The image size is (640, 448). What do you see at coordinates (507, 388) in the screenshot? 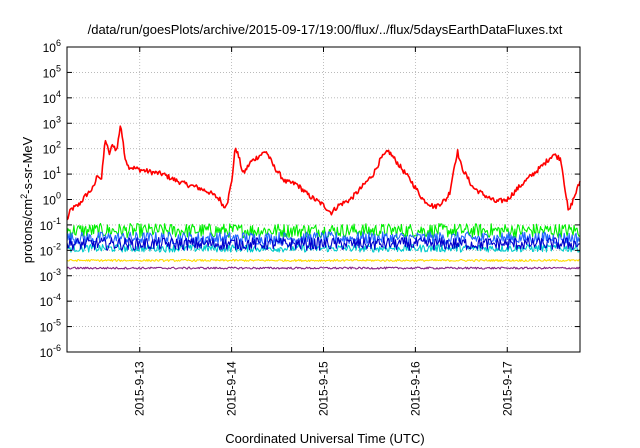
I see `x-tick-label: 2015-9-17` at bounding box center [507, 388].